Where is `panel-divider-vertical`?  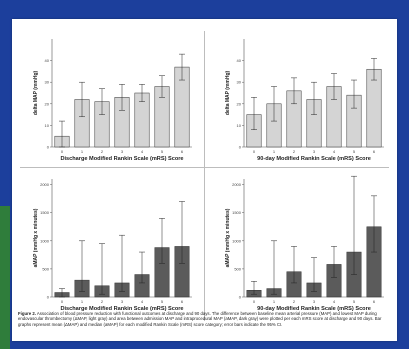 panel-divider-vertical is located at coordinates (204, 176).